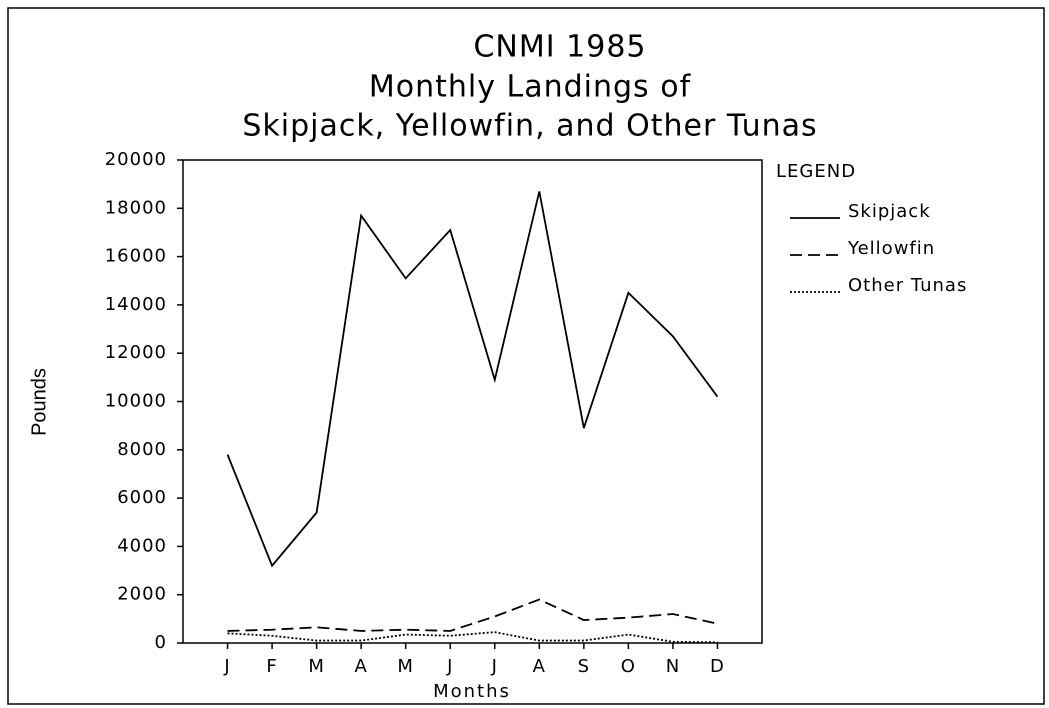 Image resolution: width=1049 pixels, height=708 pixels. Describe the element at coordinates (472, 691) in the screenshot. I see `x-axis-label: Months` at that location.